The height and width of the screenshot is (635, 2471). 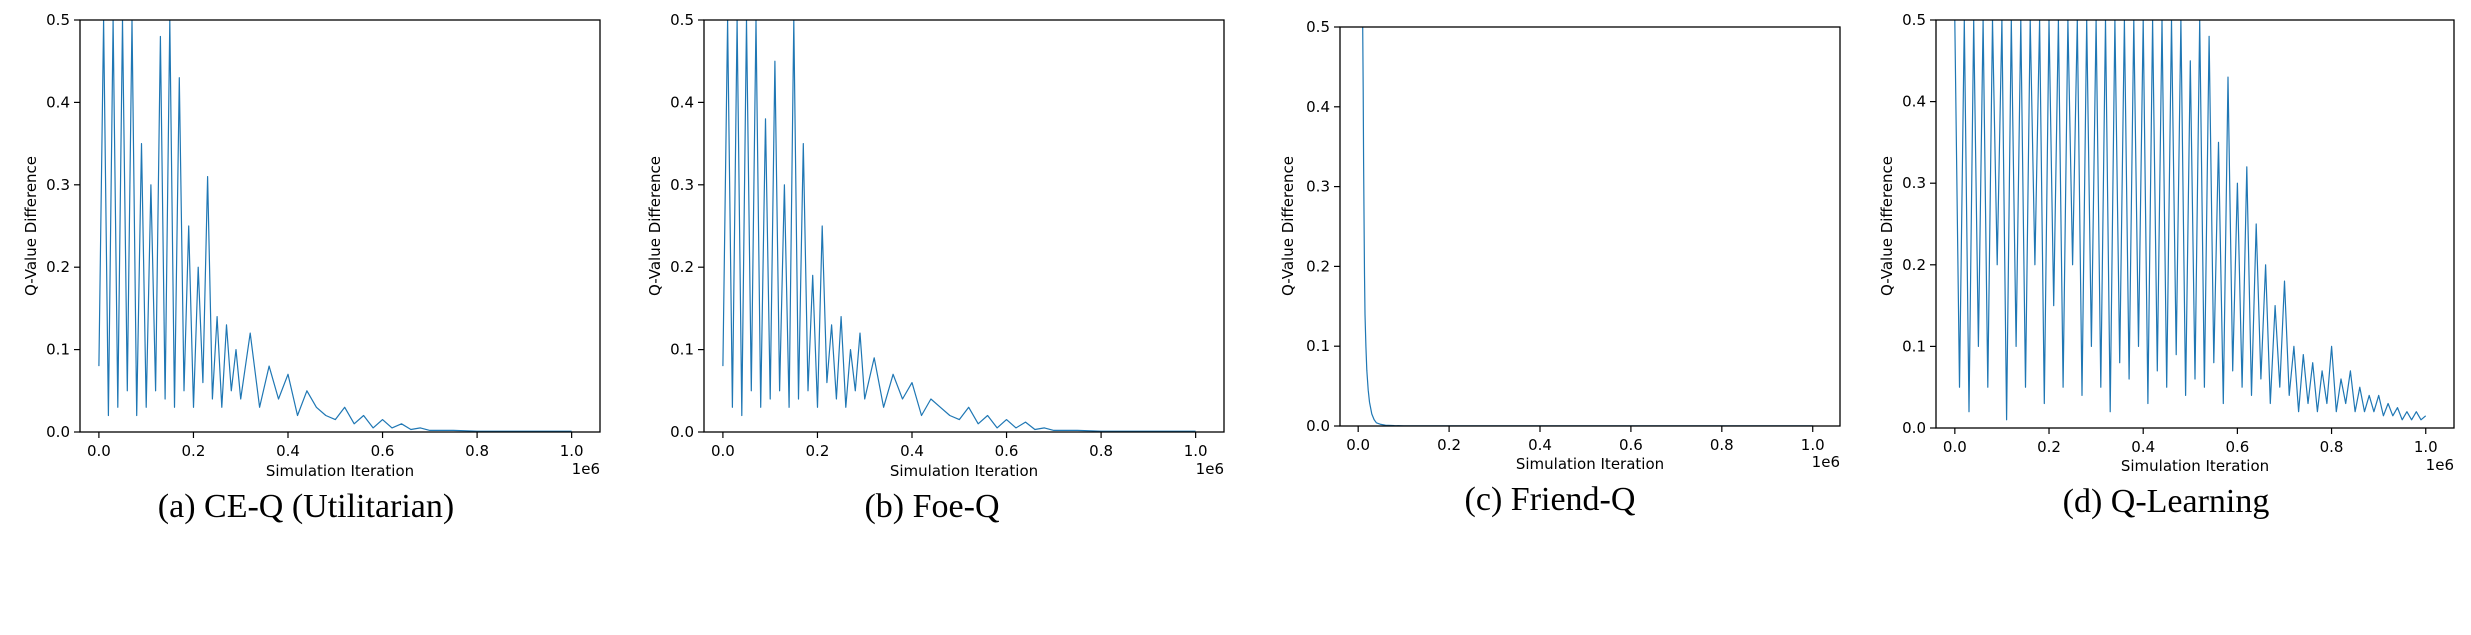 I want to click on panel-caption: (a) CE-Q (Utilitarian), so click(x=306, y=506).